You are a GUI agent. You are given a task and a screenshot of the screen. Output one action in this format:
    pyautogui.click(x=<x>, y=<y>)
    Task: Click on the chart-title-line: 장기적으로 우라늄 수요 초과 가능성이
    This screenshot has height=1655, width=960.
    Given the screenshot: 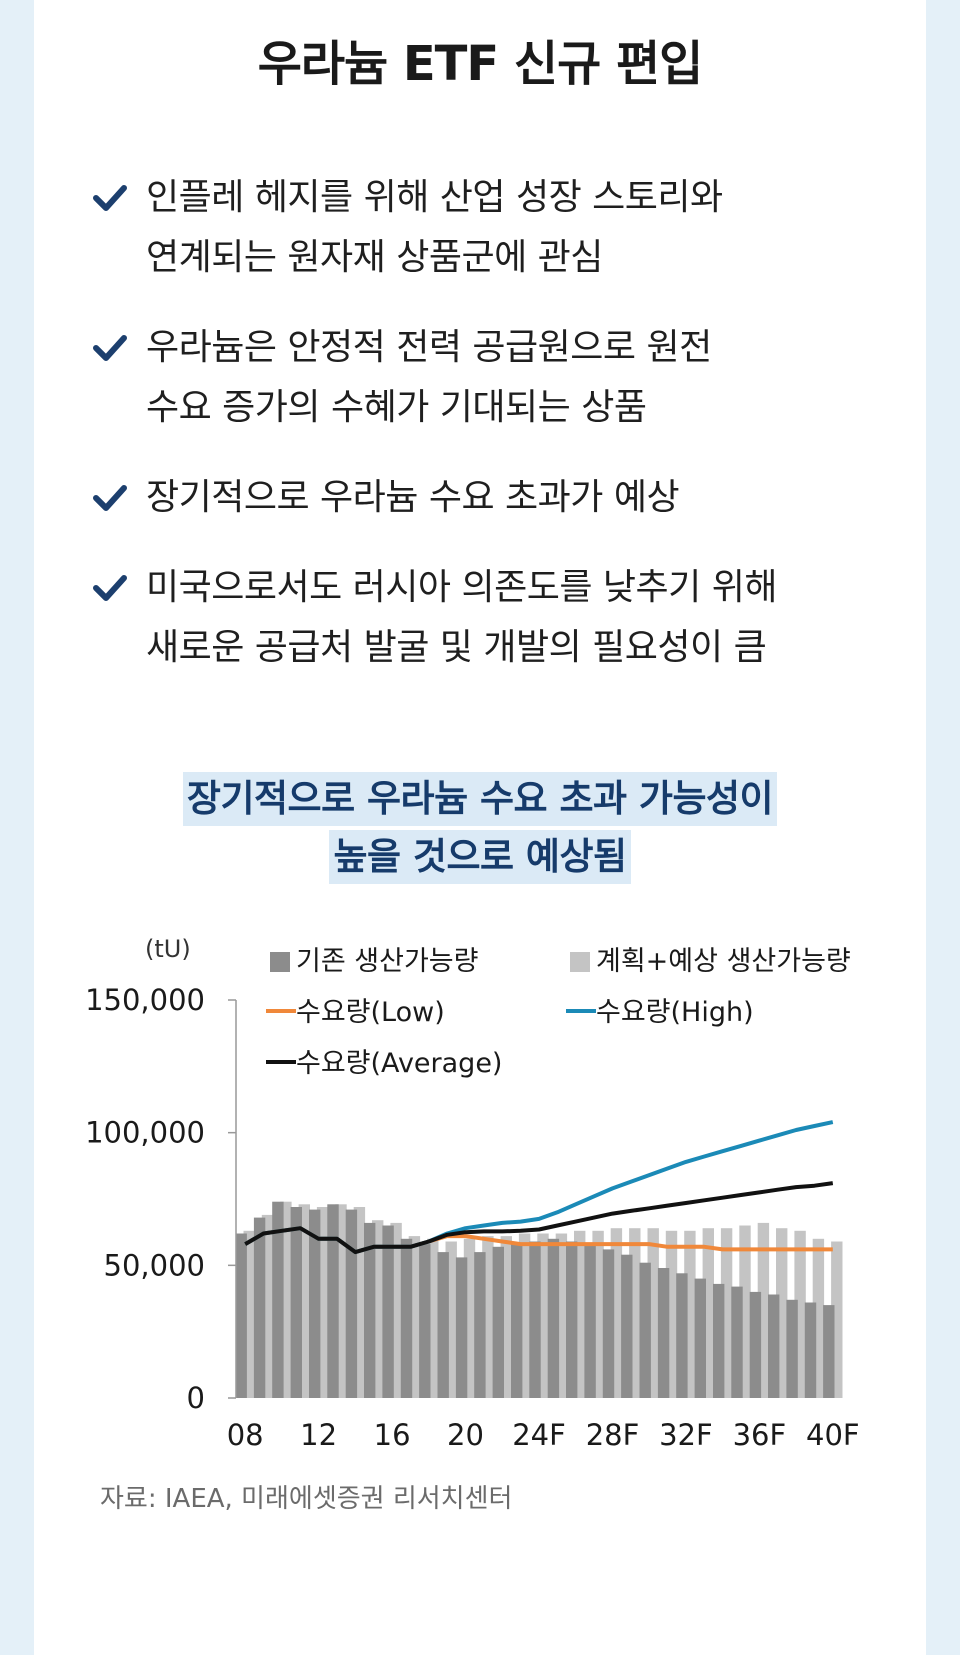 What is the action you would take?
    pyautogui.click(x=480, y=799)
    